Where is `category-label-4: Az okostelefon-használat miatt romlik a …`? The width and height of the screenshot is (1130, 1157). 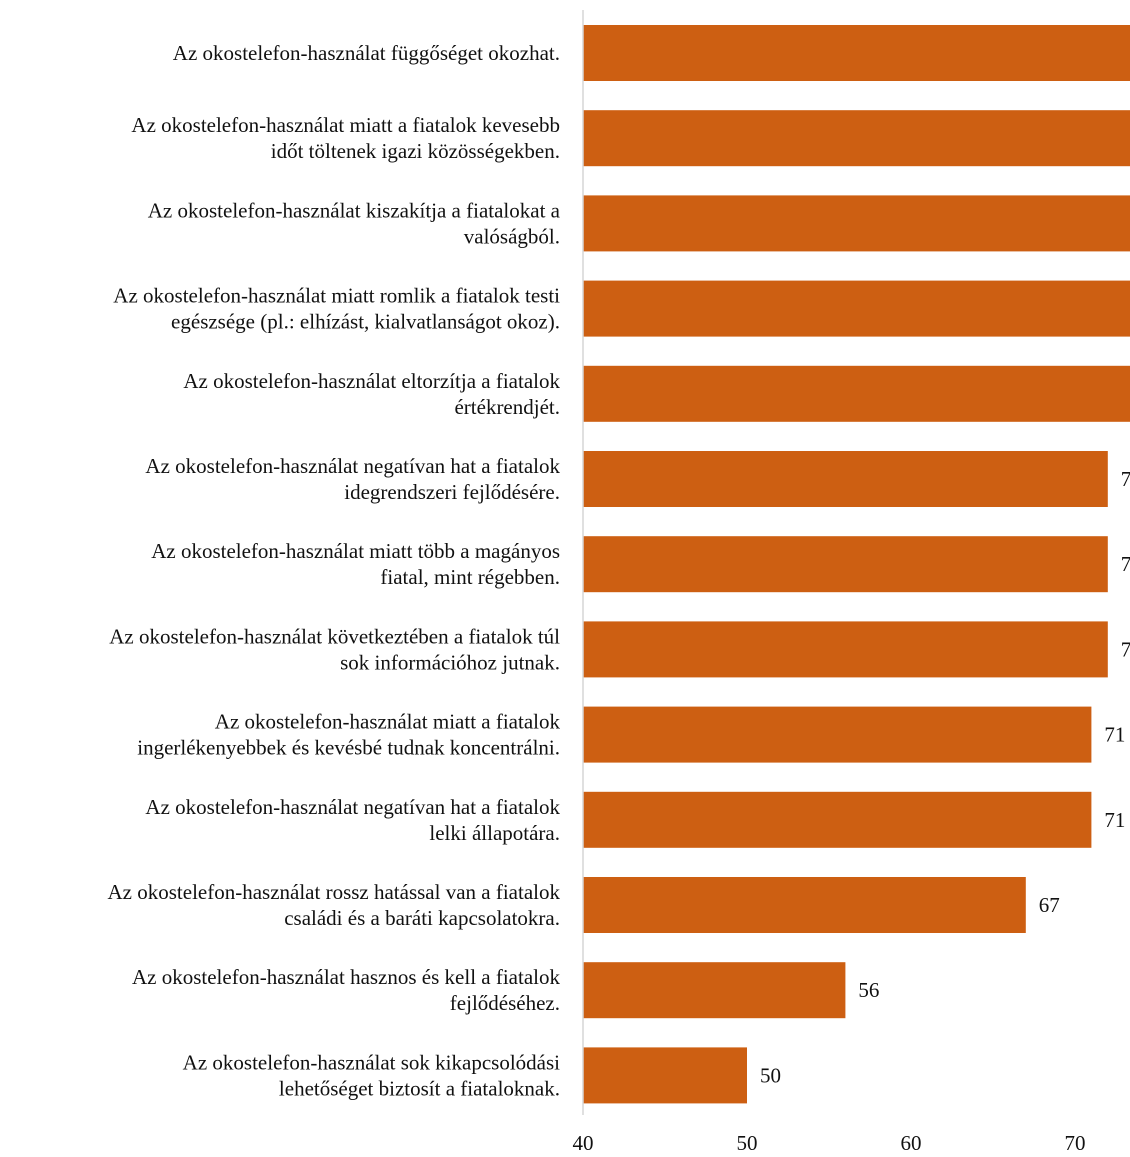 category-label-4: Az okostelefon-használat miatt romlik a … is located at coordinates (336, 309).